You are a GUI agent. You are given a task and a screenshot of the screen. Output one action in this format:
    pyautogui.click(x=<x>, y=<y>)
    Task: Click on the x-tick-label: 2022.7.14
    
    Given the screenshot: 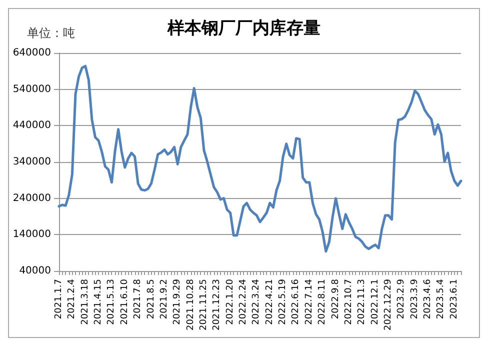 What is the action you would take?
    pyautogui.click(x=309, y=301)
    